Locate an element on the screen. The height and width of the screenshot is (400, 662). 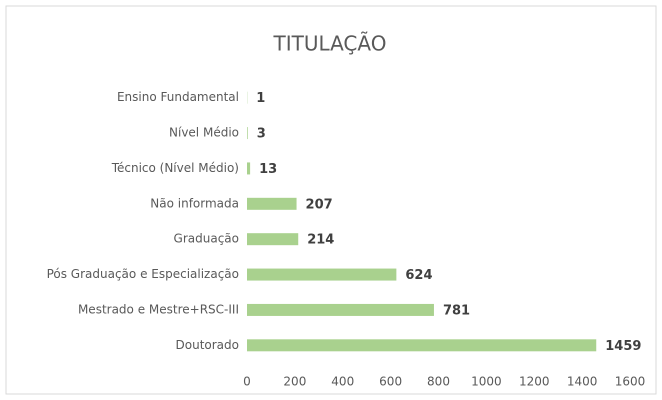
x-tick-label: 200 is located at coordinates (294, 382).